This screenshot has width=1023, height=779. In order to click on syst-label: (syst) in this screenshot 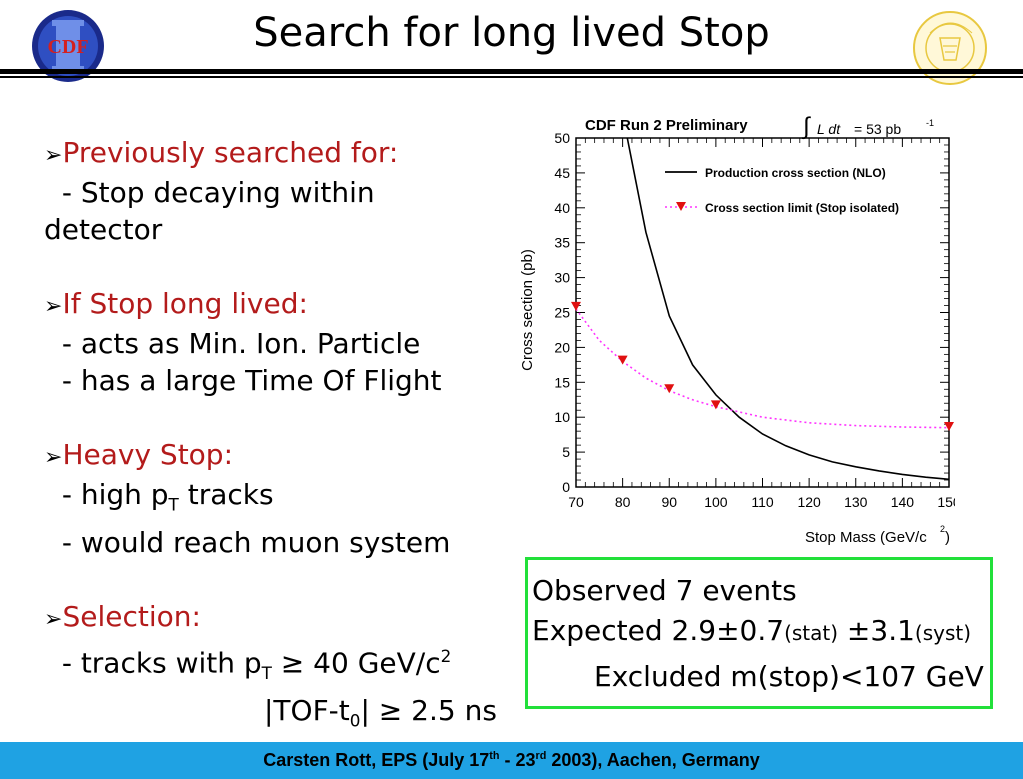, I will do `click(943, 633)`.